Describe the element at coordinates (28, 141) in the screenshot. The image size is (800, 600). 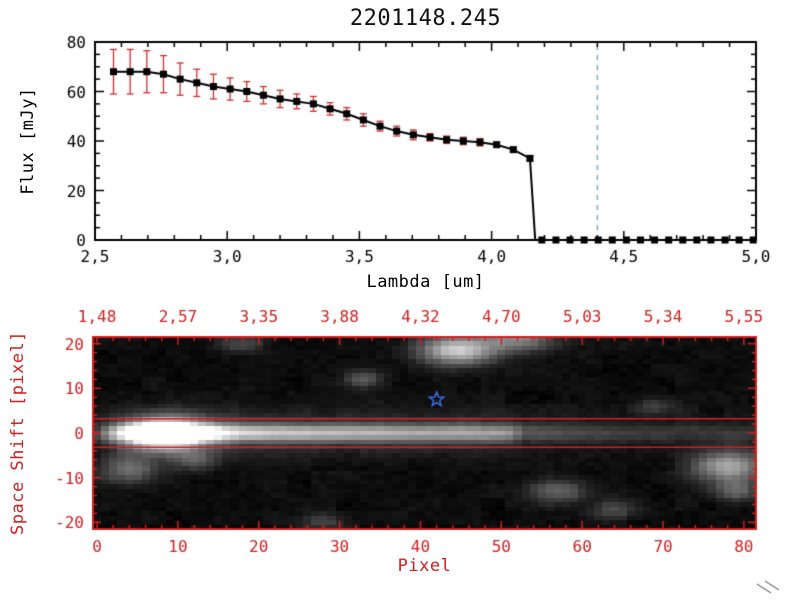
I see `flux-axis-label: Flux [mJy]` at that location.